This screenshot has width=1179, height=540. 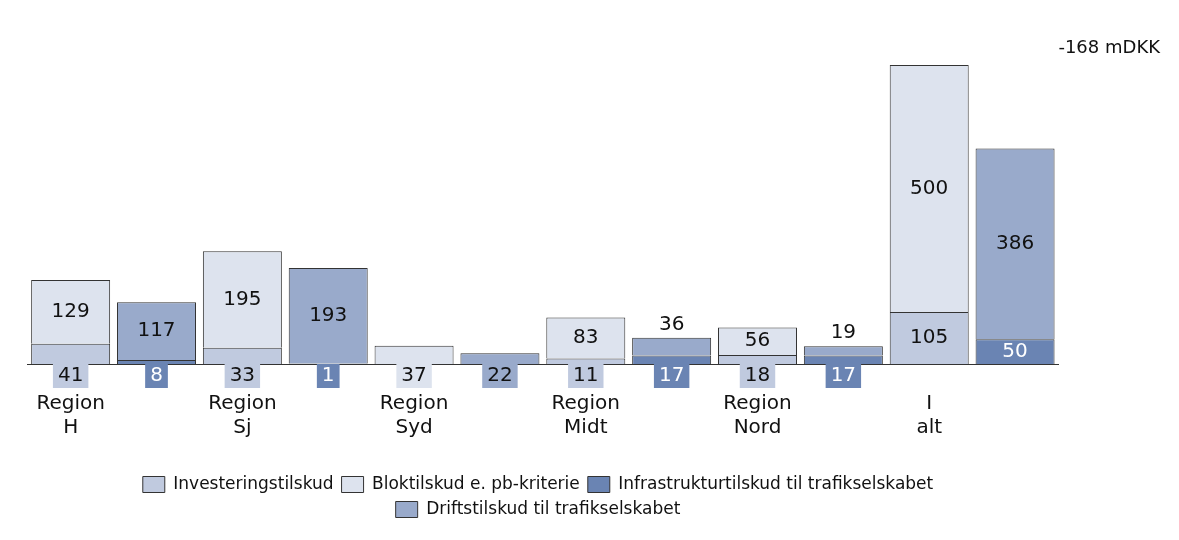 What do you see at coordinates (70, 374) in the screenshot?
I see `data-label: 41` at bounding box center [70, 374].